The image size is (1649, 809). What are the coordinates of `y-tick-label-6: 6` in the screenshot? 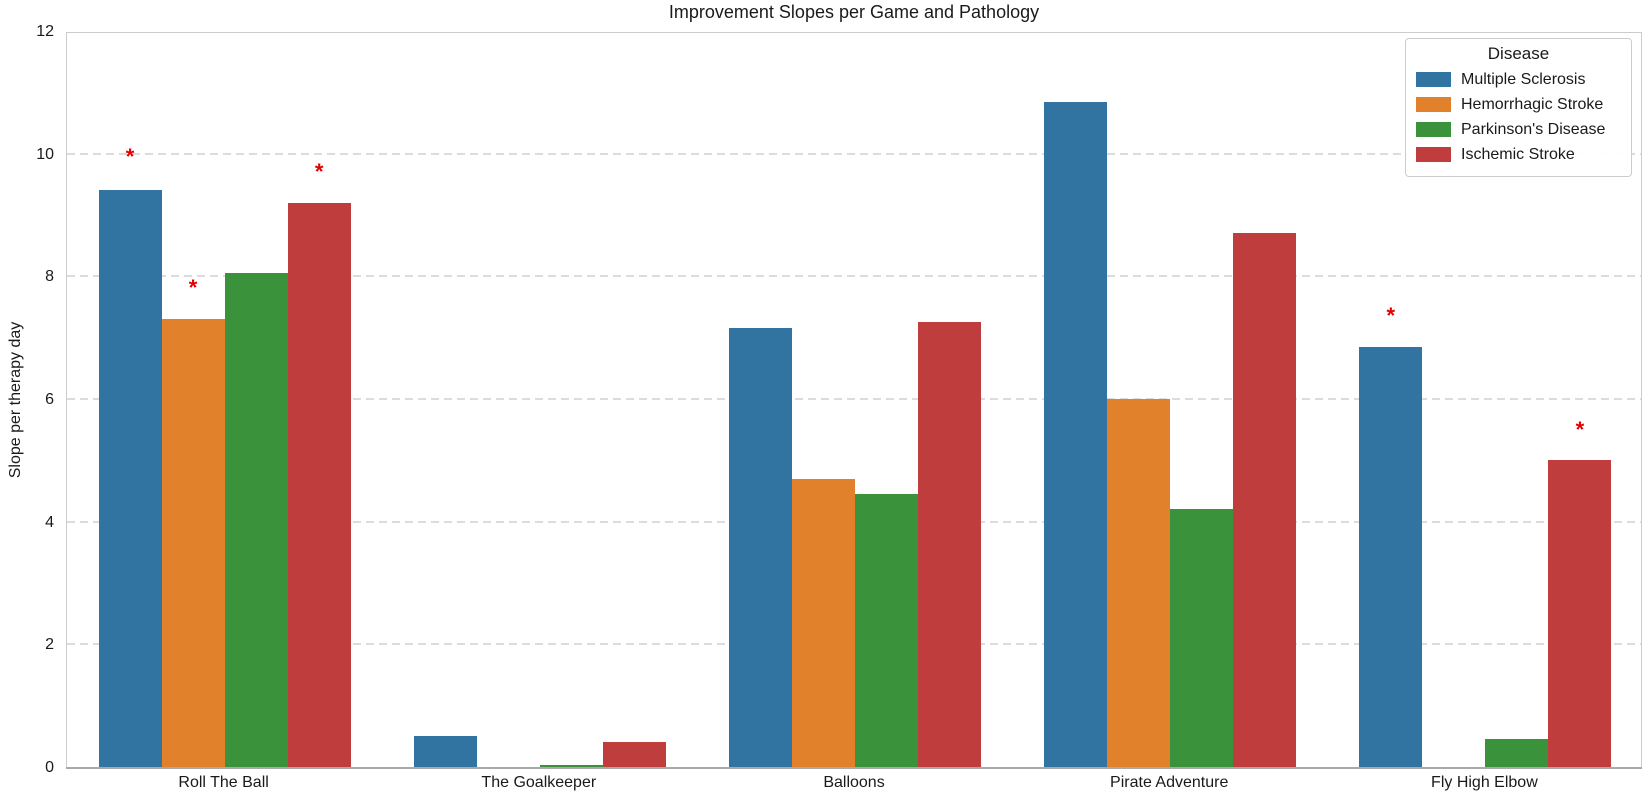 It's located at (49, 399).